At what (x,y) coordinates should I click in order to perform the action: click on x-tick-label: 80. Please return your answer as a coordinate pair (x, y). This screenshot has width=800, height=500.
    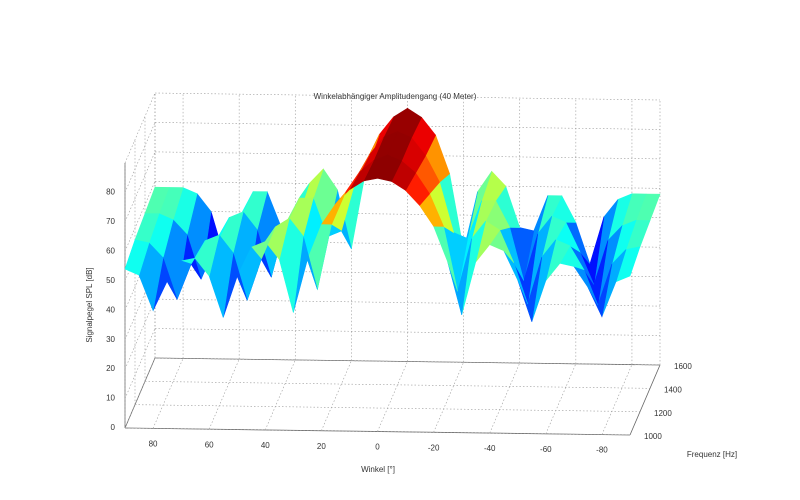
    Looking at the image, I should click on (153, 443).